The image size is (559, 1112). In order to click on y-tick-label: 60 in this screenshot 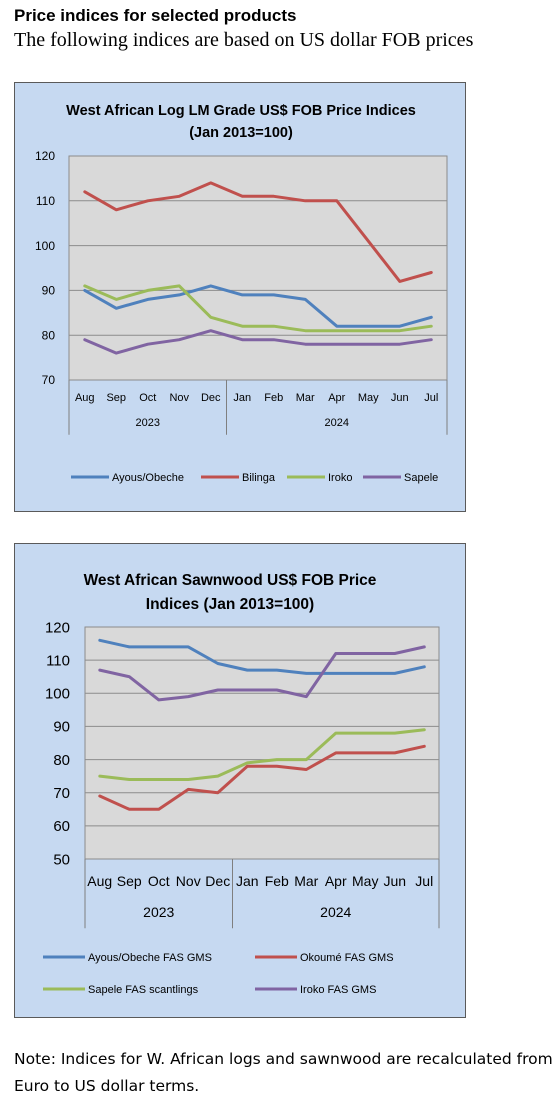, I will do `click(61, 826)`.